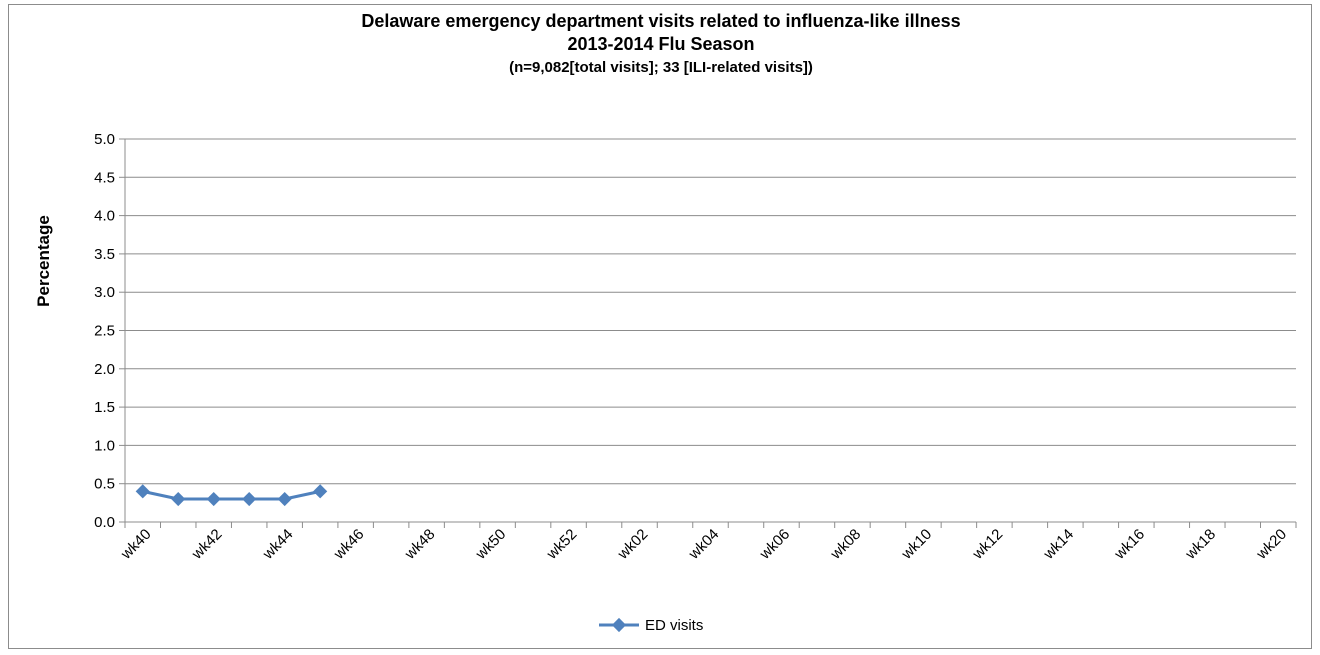  I want to click on x-tick-label: wk06, so click(774, 544).